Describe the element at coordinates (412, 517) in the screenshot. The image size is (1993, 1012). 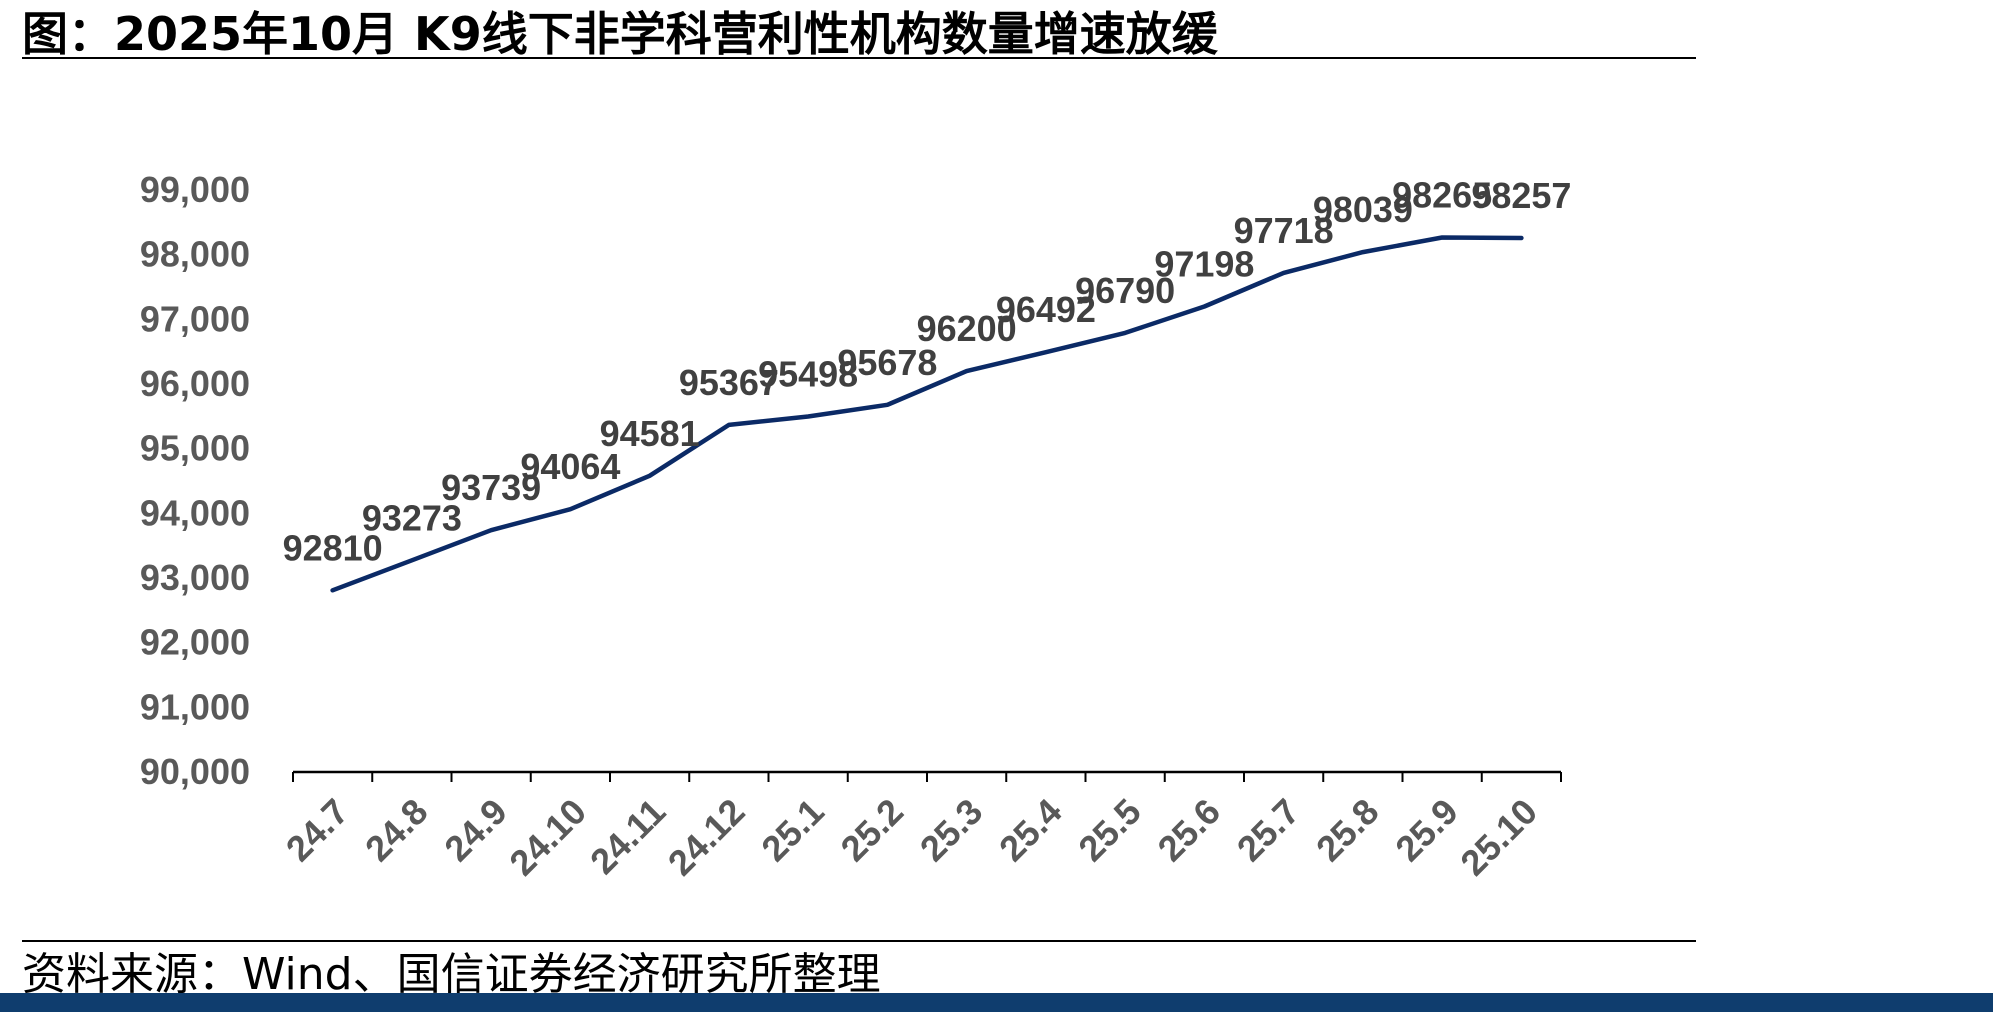
I see `data-label: 93273` at that location.